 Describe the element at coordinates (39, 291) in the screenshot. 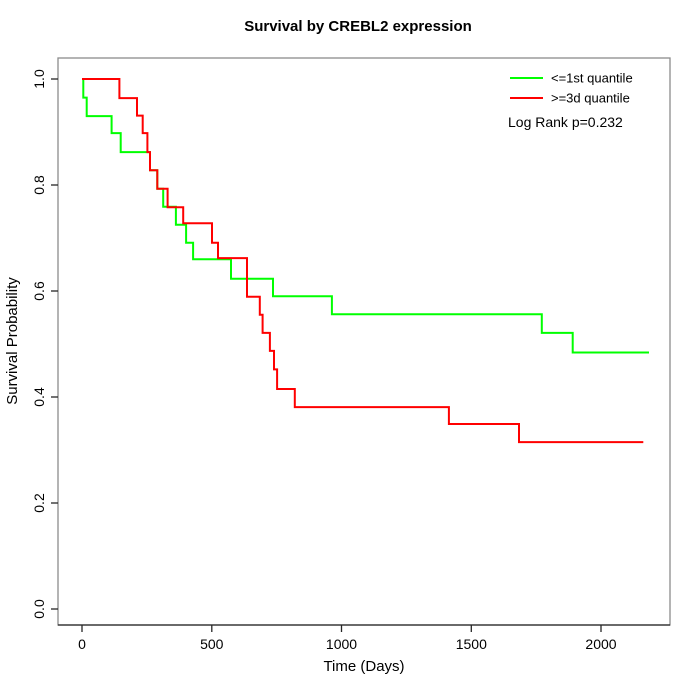

I see `y-tick-label: 0.6` at that location.